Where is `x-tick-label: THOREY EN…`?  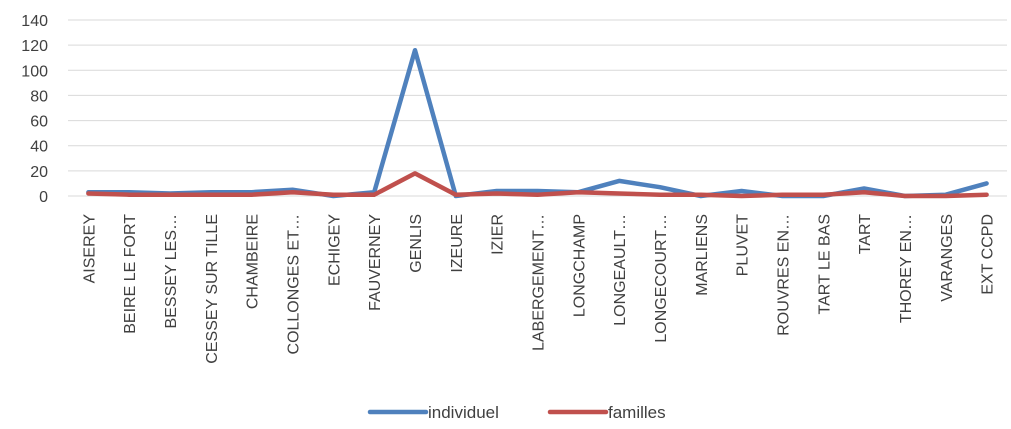
x-tick-label: THOREY EN… is located at coordinates (906, 268).